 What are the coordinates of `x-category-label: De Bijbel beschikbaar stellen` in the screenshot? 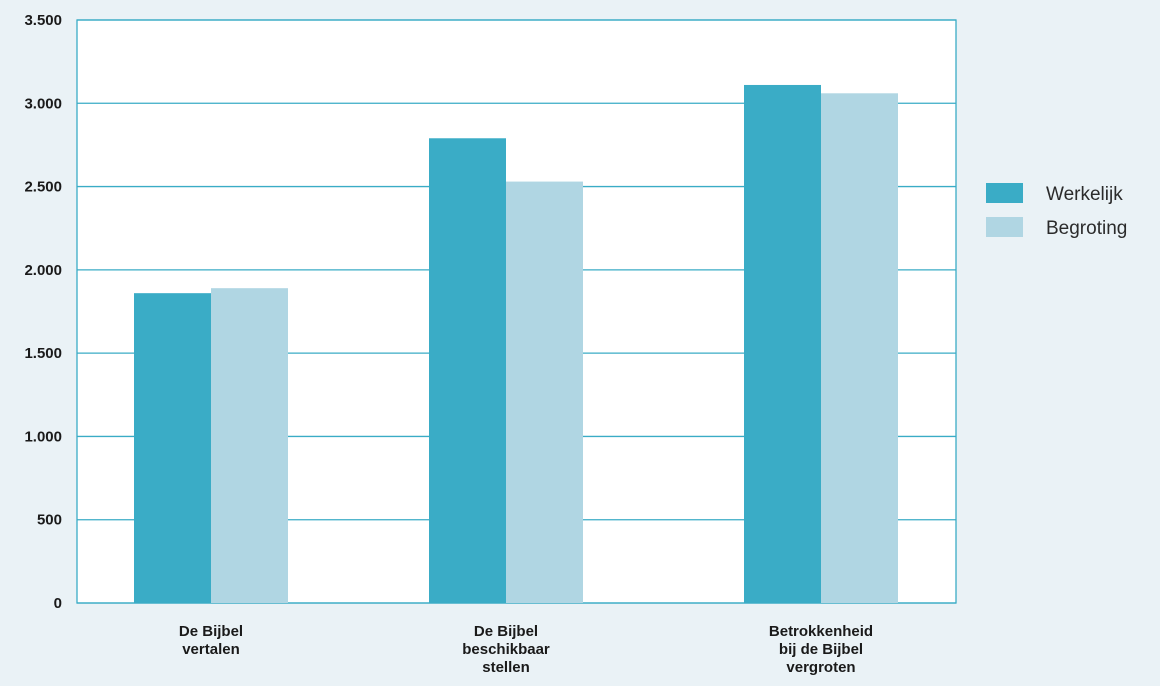 It's located at (506, 649).